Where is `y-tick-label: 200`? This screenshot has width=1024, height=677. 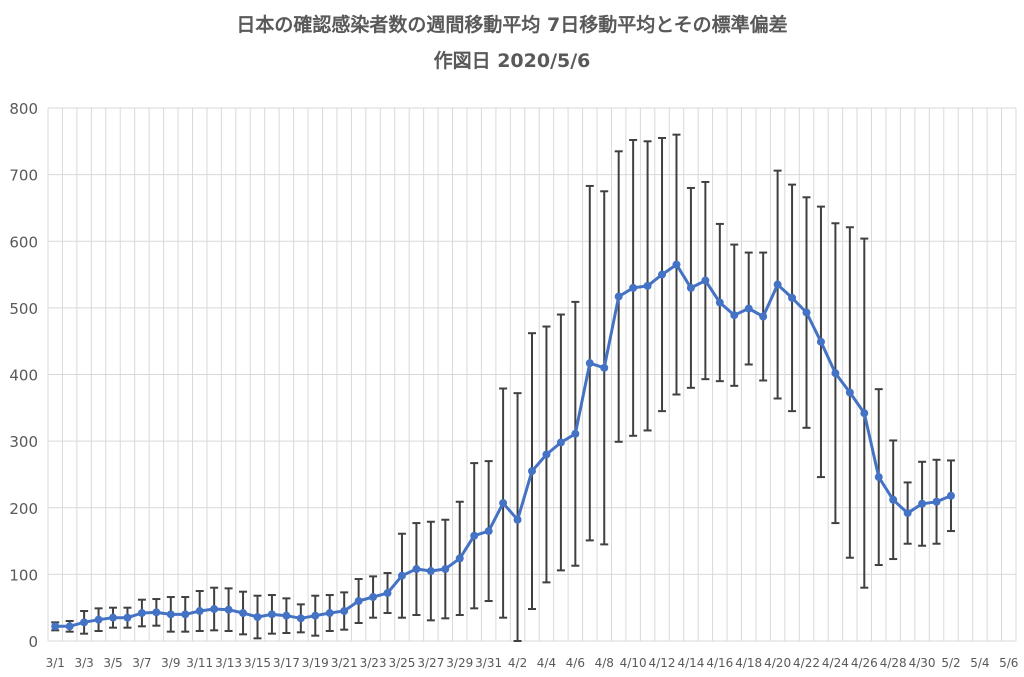 y-tick-label: 200 is located at coordinates (23, 509).